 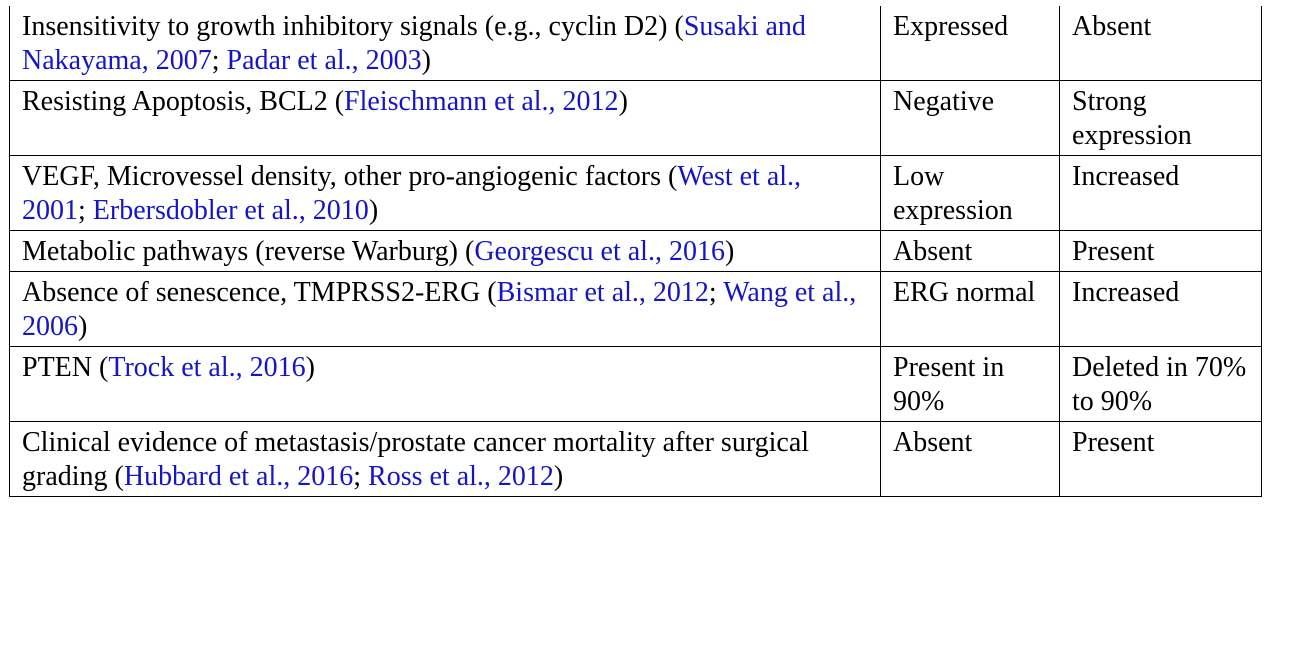 What do you see at coordinates (414, 43) in the screenshot?
I see `citation-link: Susaki and Nakayama, 2007` at bounding box center [414, 43].